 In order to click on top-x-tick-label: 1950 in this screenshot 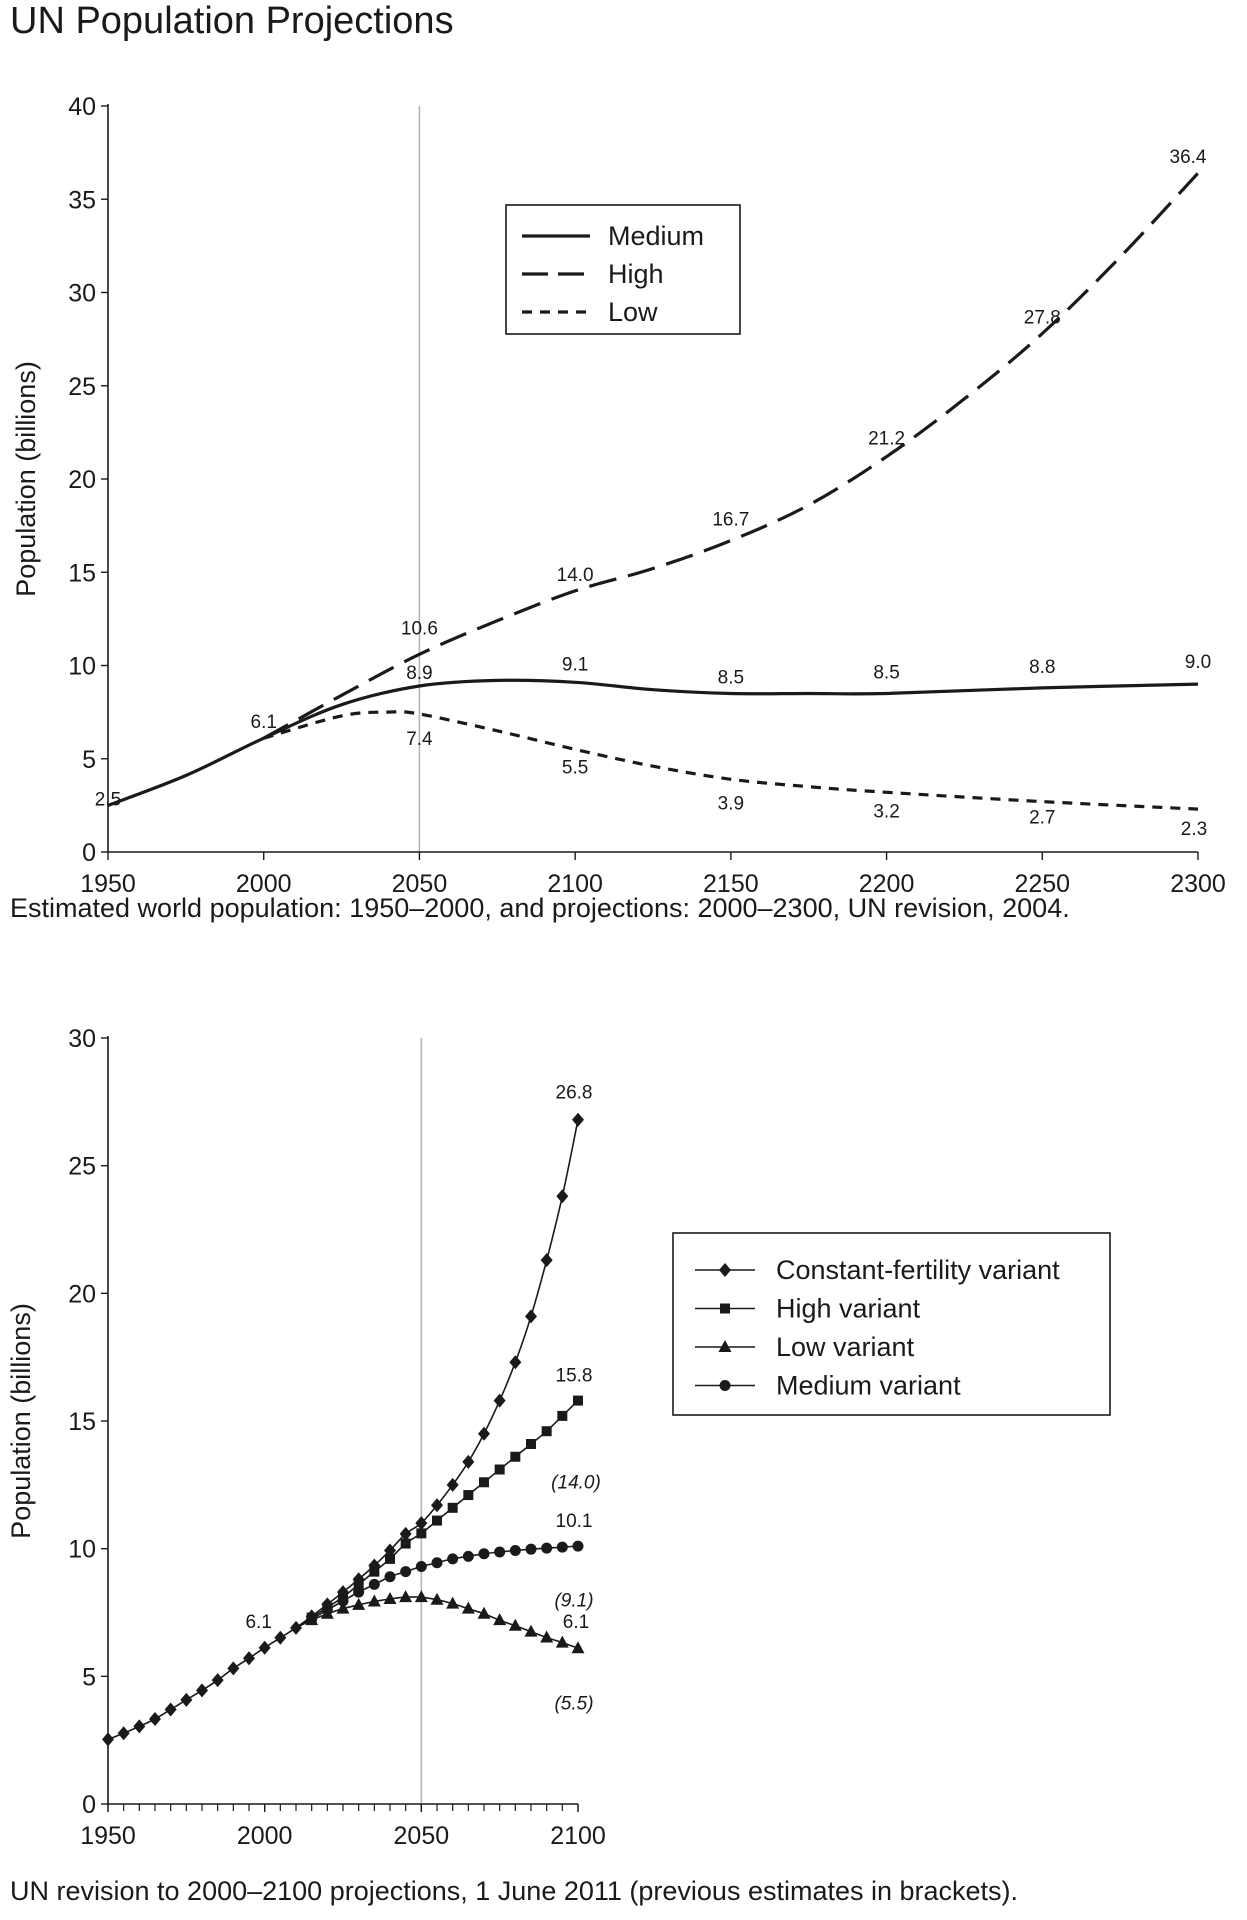, I will do `click(108, 884)`.